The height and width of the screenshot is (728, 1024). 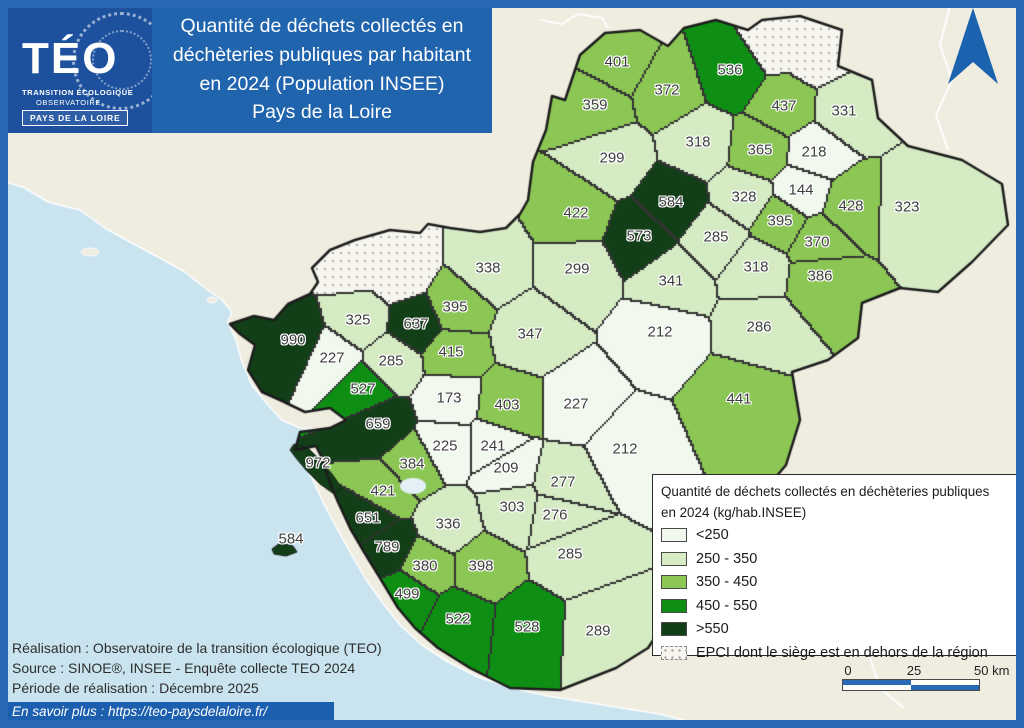 I want to click on logo-acronym: TÉO, so click(x=70, y=58).